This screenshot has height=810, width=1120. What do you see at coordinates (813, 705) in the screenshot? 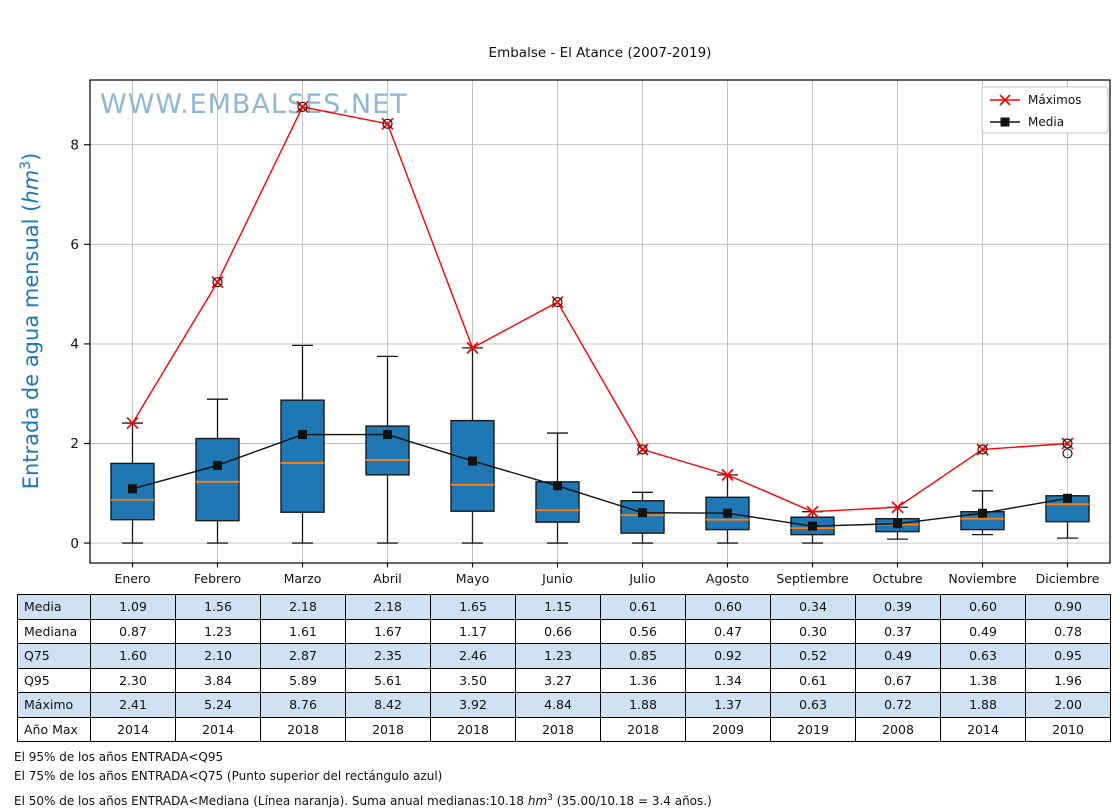
I see `table-cell: 0.63` at bounding box center [813, 705].